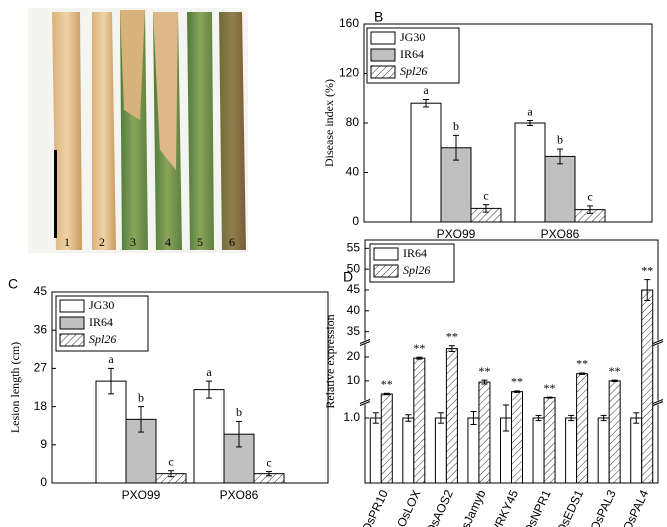 The height and width of the screenshot is (527, 667). Describe the element at coordinates (41, 406) in the screenshot. I see `y-tick-label: 18` at that location.